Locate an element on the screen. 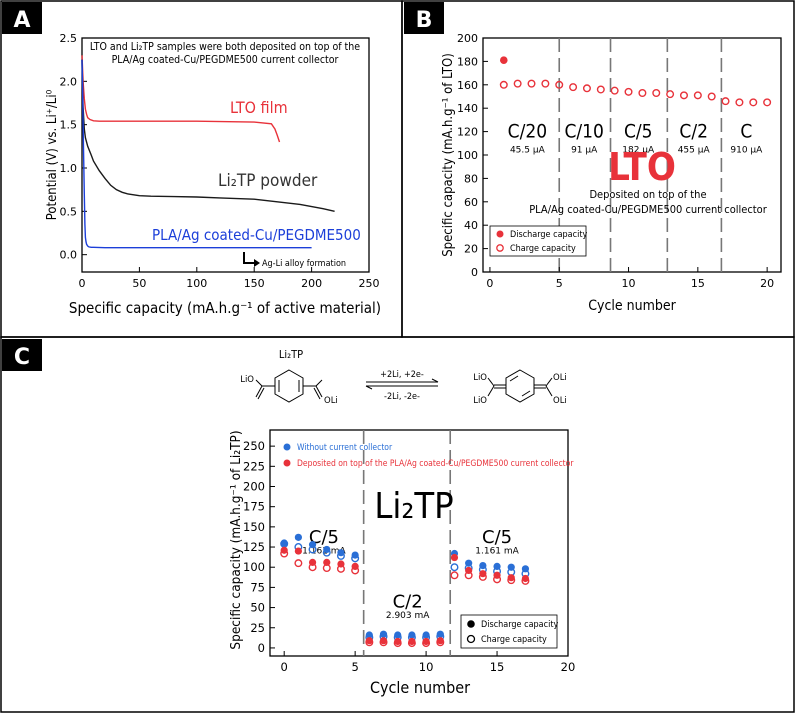 The height and width of the screenshot is (714, 796). chart-c-points is located at coordinates (405, 590).